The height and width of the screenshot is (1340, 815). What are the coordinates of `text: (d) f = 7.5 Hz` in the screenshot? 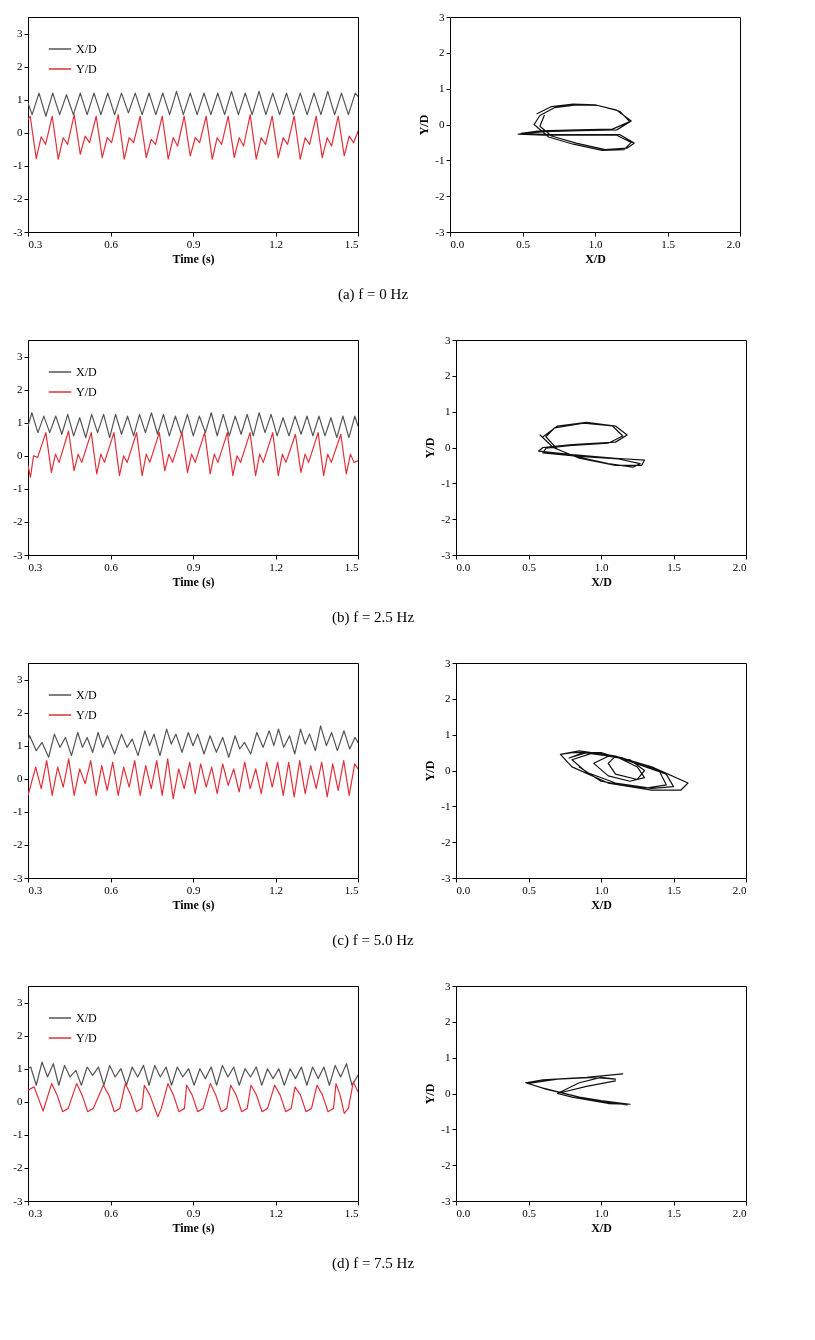 It's located at (373, 1263).